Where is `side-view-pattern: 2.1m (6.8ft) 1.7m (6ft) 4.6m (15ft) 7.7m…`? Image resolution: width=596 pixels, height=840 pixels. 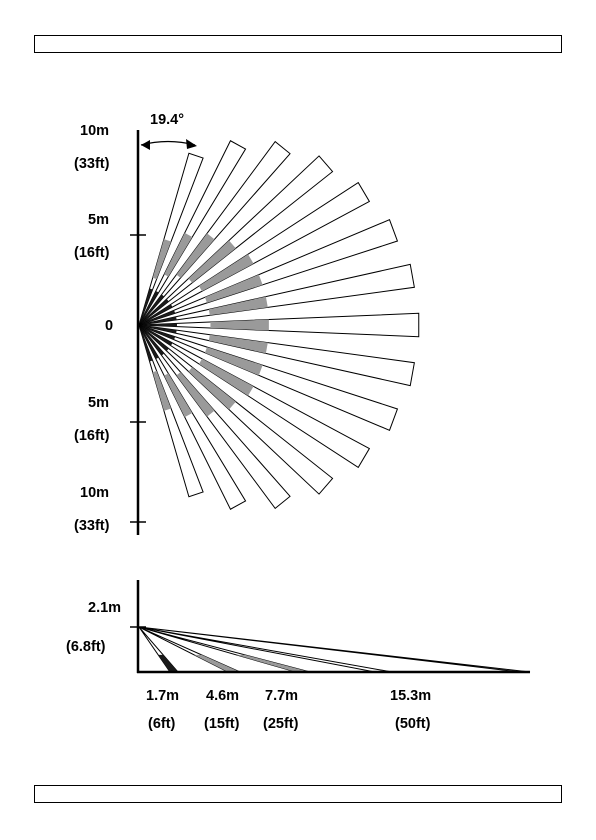 side-view-pattern: 2.1m (6.8ft) 1.7m (6ft) 4.6m (15ft) 7.7m… is located at coordinates (298, 656).